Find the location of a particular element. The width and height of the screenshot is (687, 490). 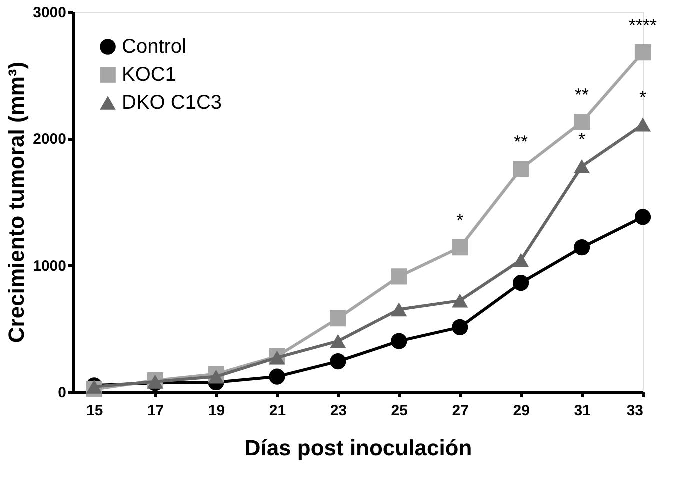

x-tick-label: 21 is located at coordinates (277, 411).